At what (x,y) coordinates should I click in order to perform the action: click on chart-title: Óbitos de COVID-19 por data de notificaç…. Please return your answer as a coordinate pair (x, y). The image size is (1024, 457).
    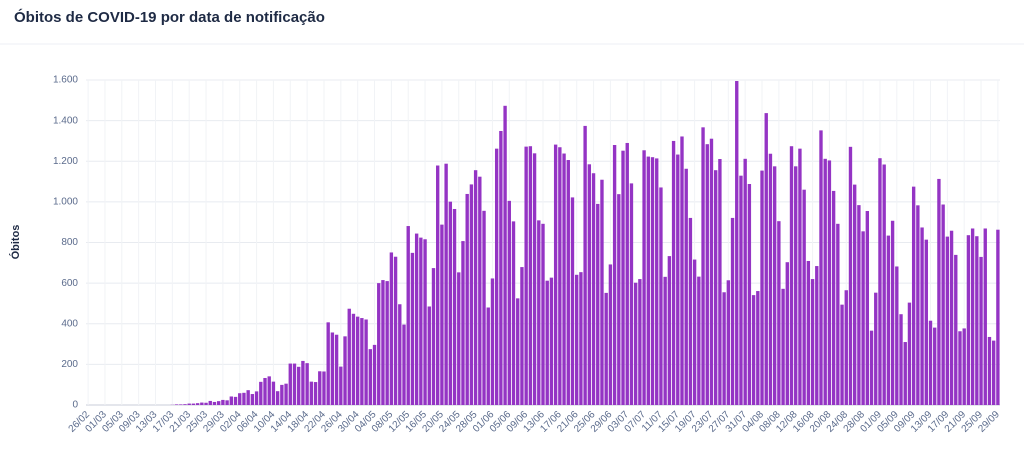
    Looking at the image, I should click on (169, 17).